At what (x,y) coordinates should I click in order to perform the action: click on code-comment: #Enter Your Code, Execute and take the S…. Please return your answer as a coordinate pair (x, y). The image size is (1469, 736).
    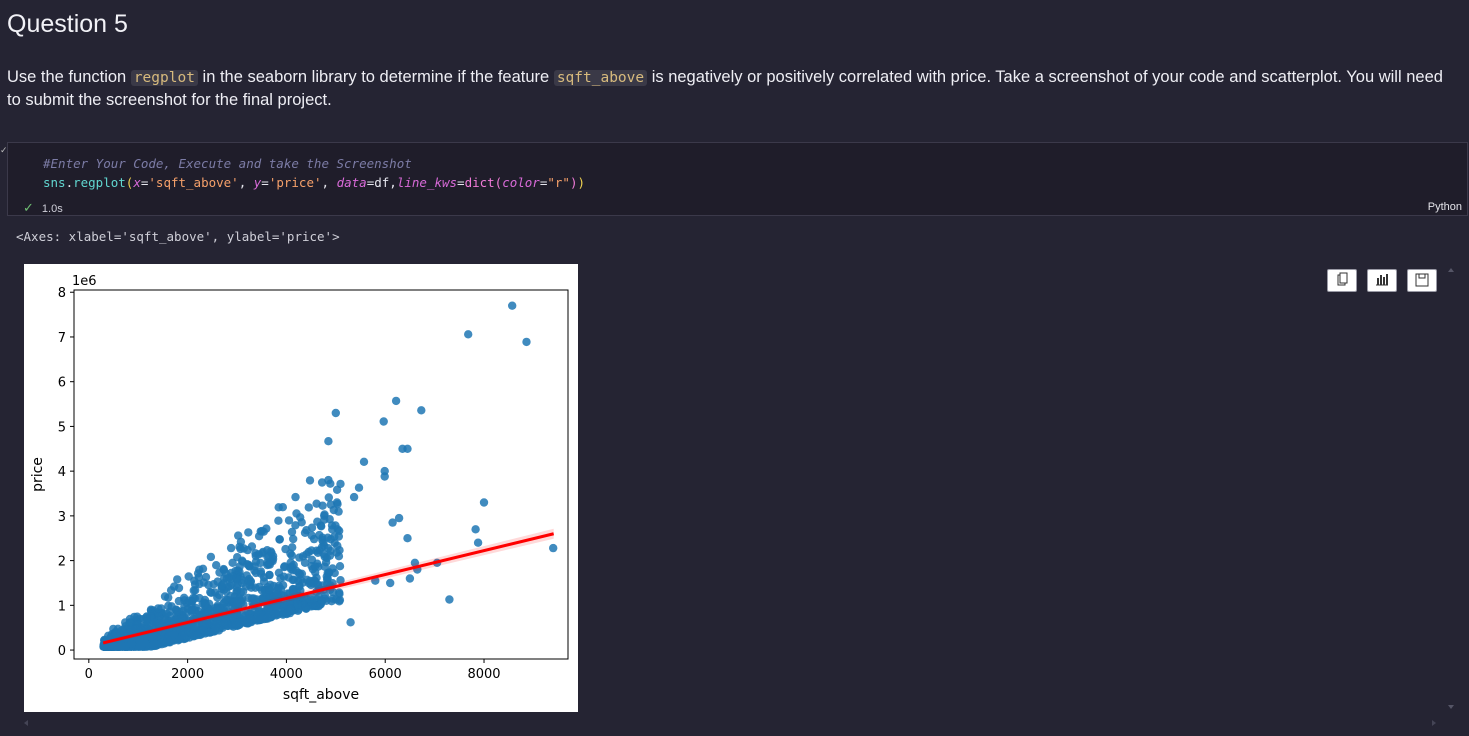
    Looking at the image, I should click on (227, 163).